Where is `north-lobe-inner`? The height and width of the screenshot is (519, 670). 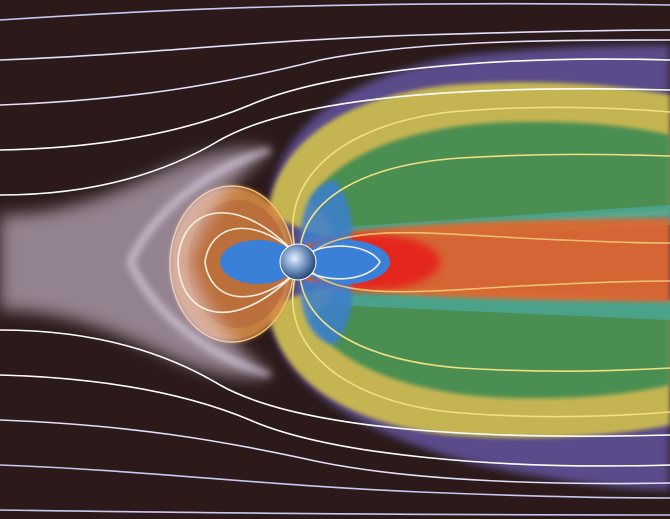
north-lobe-inner is located at coordinates (490, 178).